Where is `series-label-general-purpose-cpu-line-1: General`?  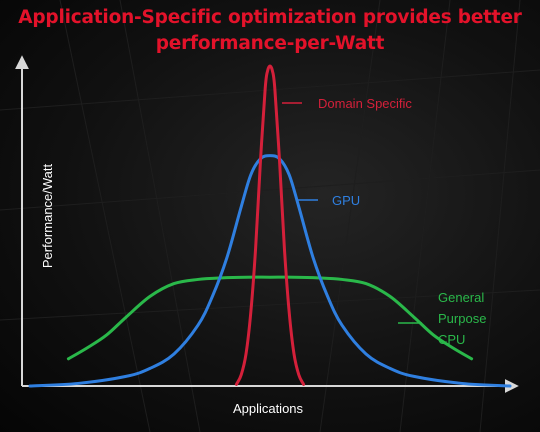 series-label-general-purpose-cpu-line-1: General is located at coordinates (461, 297).